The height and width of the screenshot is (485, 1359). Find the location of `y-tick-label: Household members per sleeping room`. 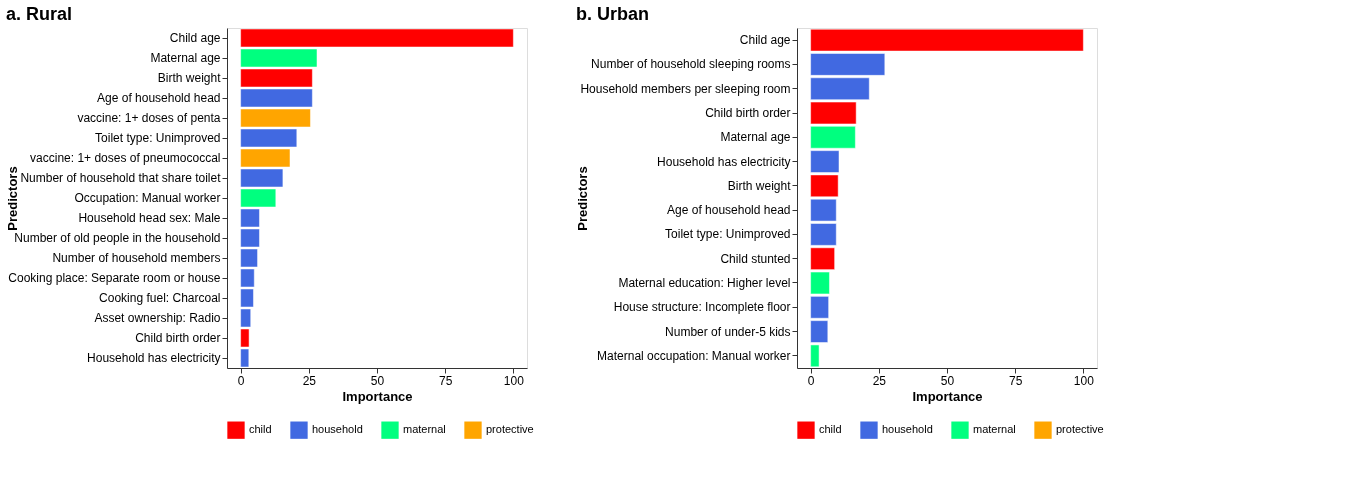

y-tick-label: Household members per sleeping room is located at coordinates (685, 88).